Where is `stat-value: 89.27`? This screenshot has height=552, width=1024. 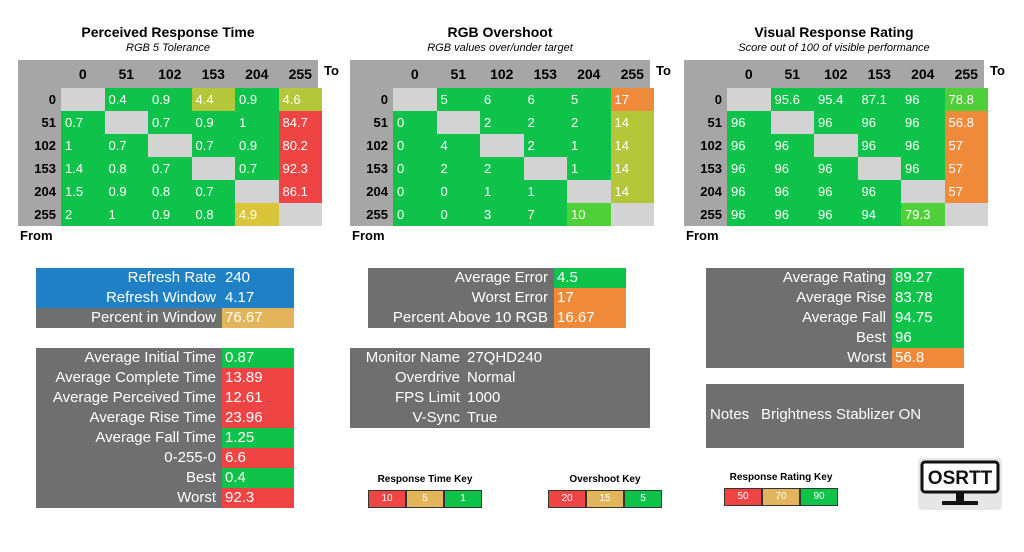
stat-value: 89.27 is located at coordinates (928, 278).